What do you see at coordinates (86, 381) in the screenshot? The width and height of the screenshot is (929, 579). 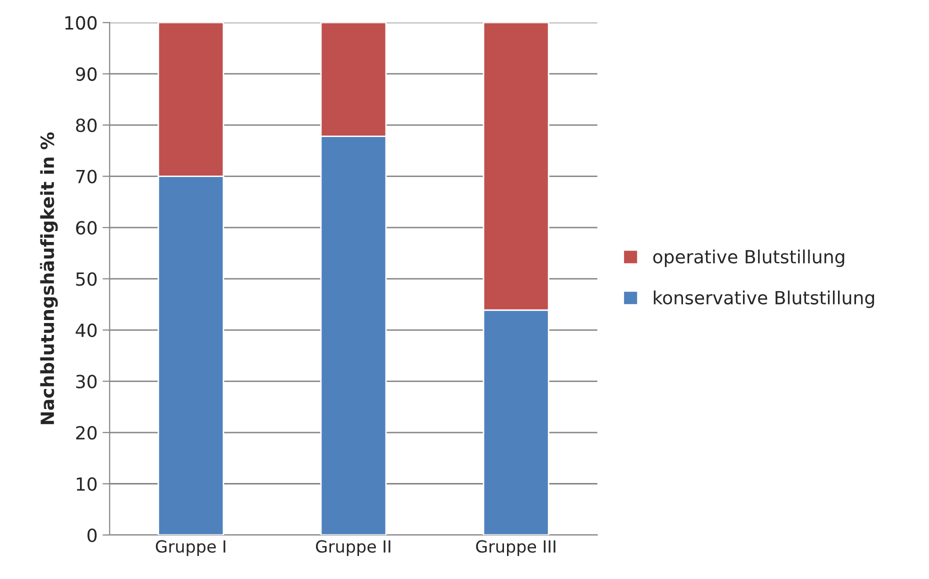 I see `y-tick-label: 30` at bounding box center [86, 381].